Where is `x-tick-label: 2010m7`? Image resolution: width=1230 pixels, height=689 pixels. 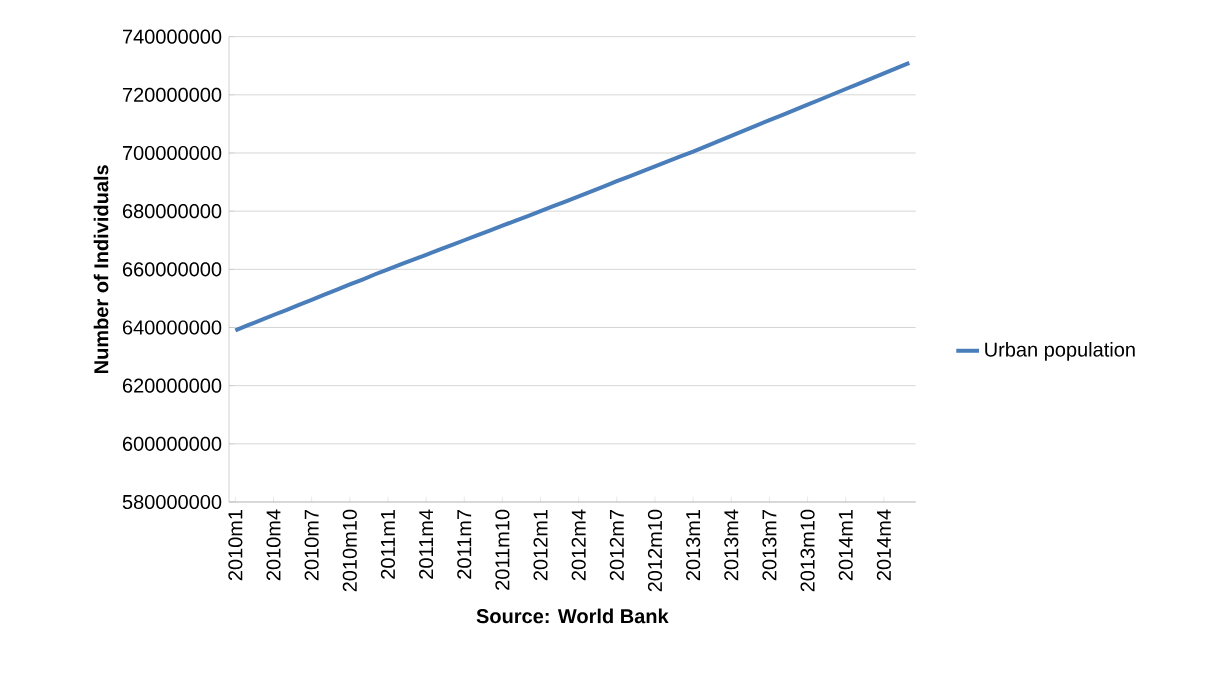 x-tick-label: 2010m7 is located at coordinates (311, 545).